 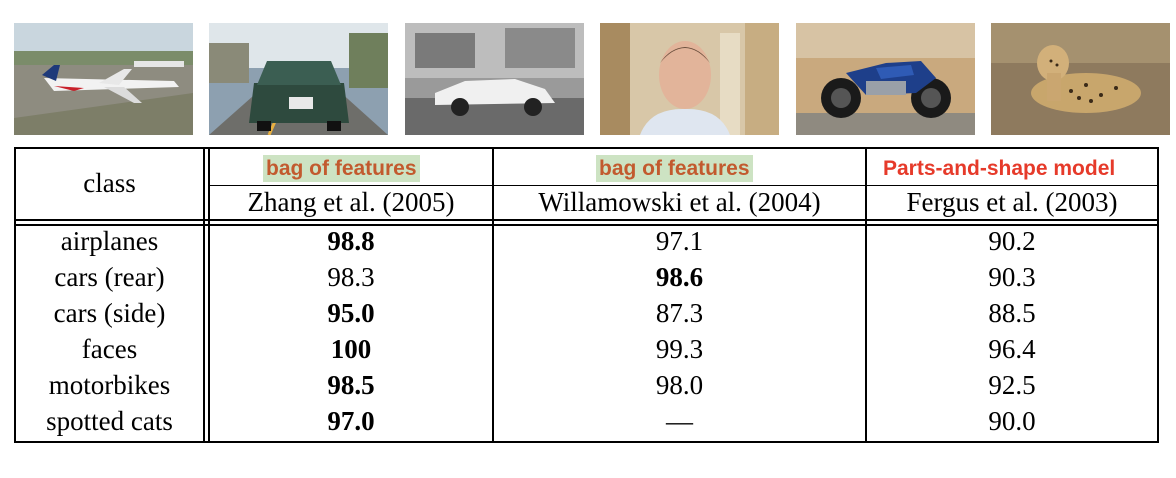 What do you see at coordinates (1158, 295) in the screenshot?
I see `table-border-right` at bounding box center [1158, 295].